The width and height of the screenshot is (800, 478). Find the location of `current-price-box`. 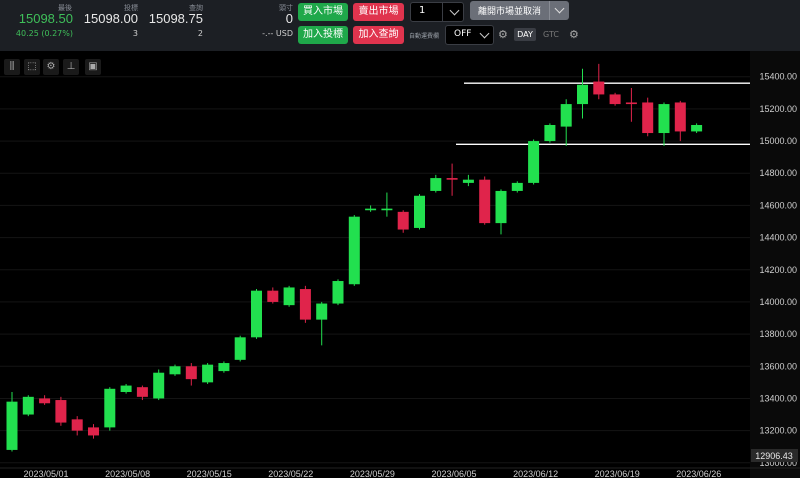

current-price-box is located at coordinates (774, 455).